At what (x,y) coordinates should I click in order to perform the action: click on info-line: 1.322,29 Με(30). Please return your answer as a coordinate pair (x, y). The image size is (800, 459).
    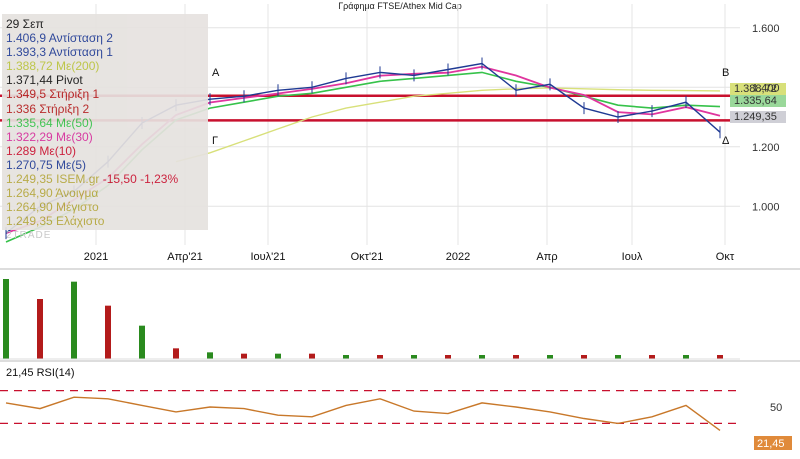
    Looking at the image, I should click on (49, 136).